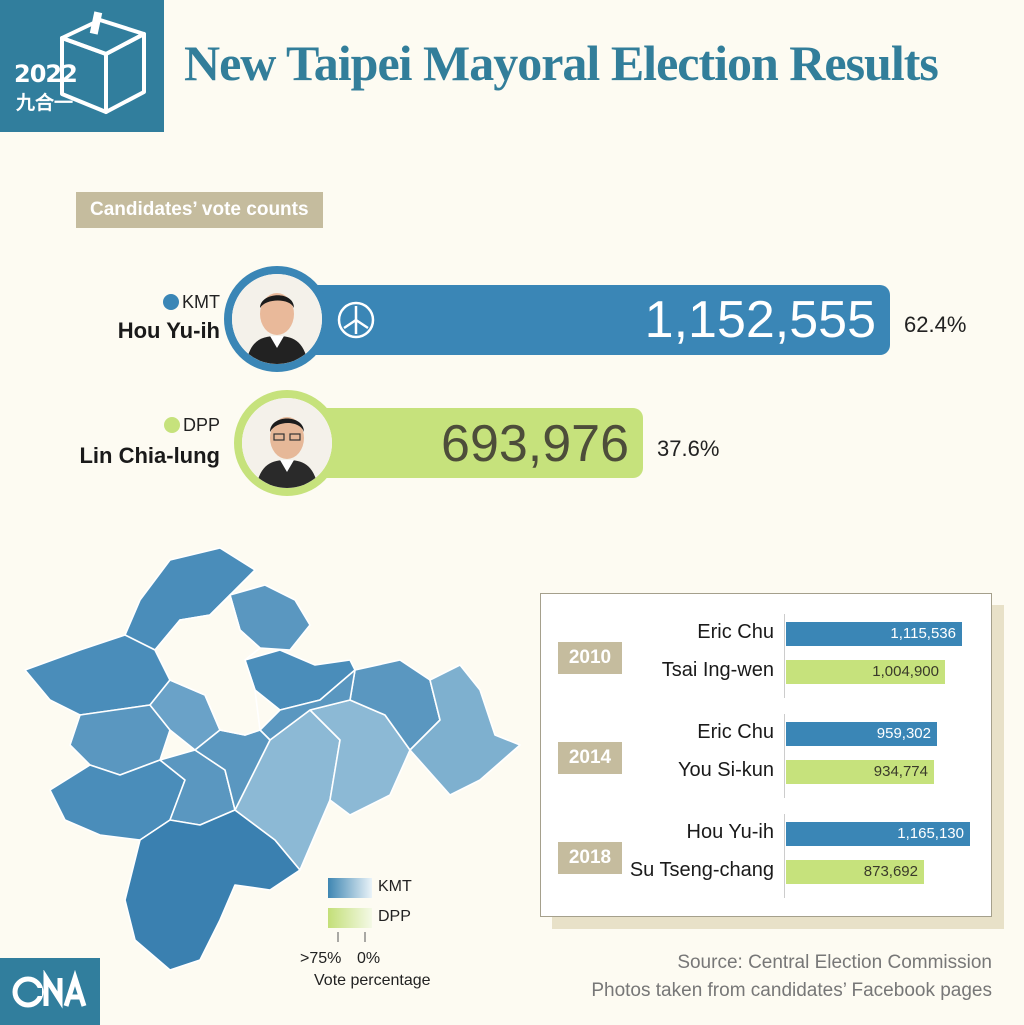 Image resolution: width=1024 pixels, height=1025 pixels. Describe the element at coordinates (168, 330) in the screenshot. I see `candidate-name: Hou Yu-ih` at that location.